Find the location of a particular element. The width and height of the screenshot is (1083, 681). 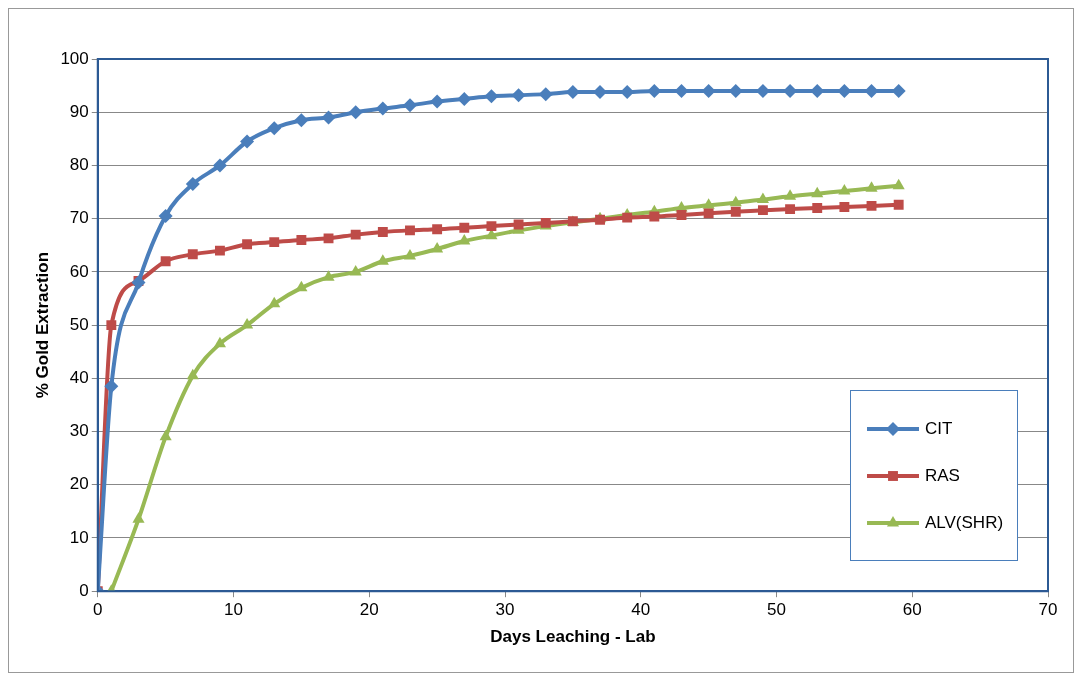

y-tick-label: 80 is located at coordinates (79, 165).